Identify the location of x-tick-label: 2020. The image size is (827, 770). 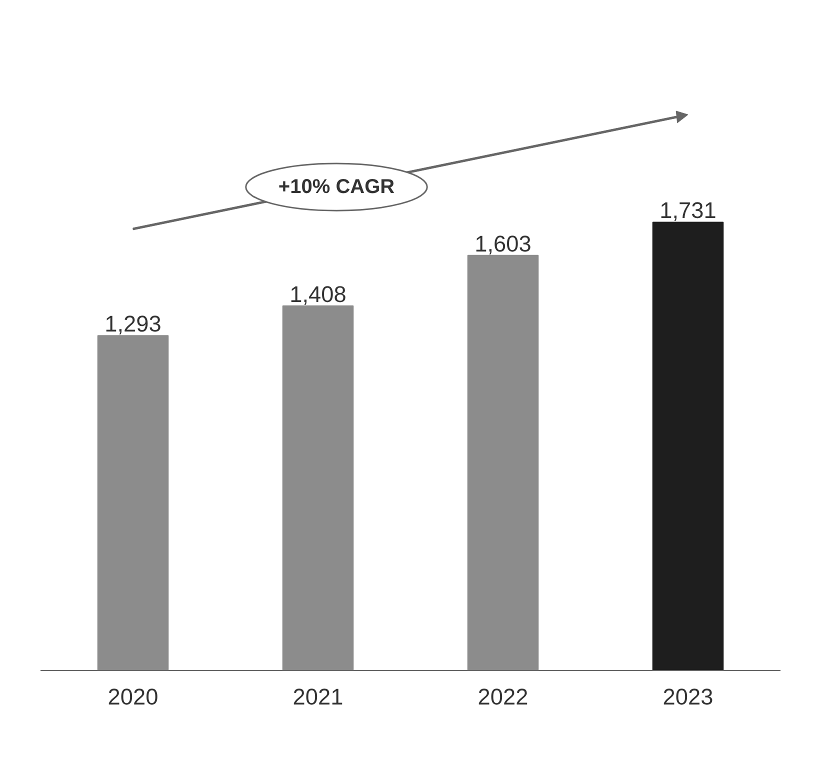
(133, 697).